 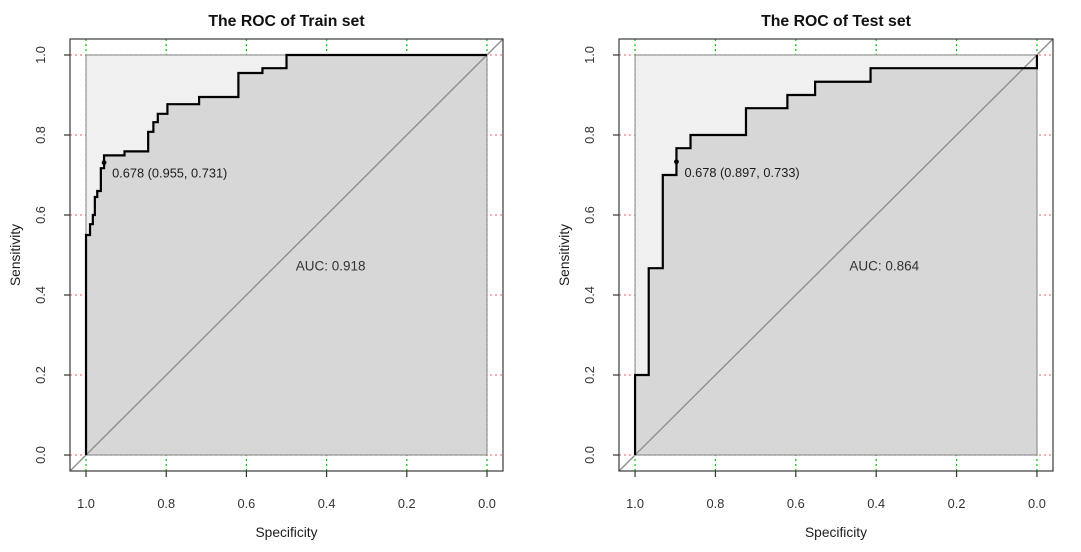 I want to click on auc-label: AUC: 0.918, so click(x=331, y=266).